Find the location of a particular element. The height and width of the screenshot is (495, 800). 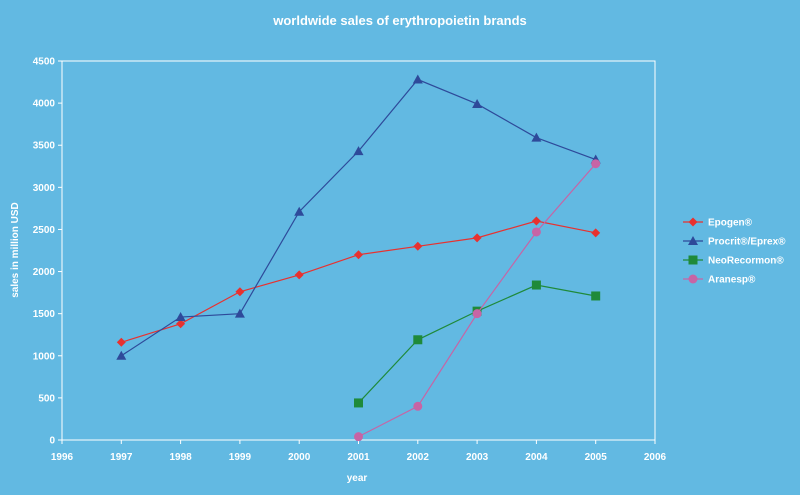

y-tick-label: 1000 is located at coordinates (44, 356).